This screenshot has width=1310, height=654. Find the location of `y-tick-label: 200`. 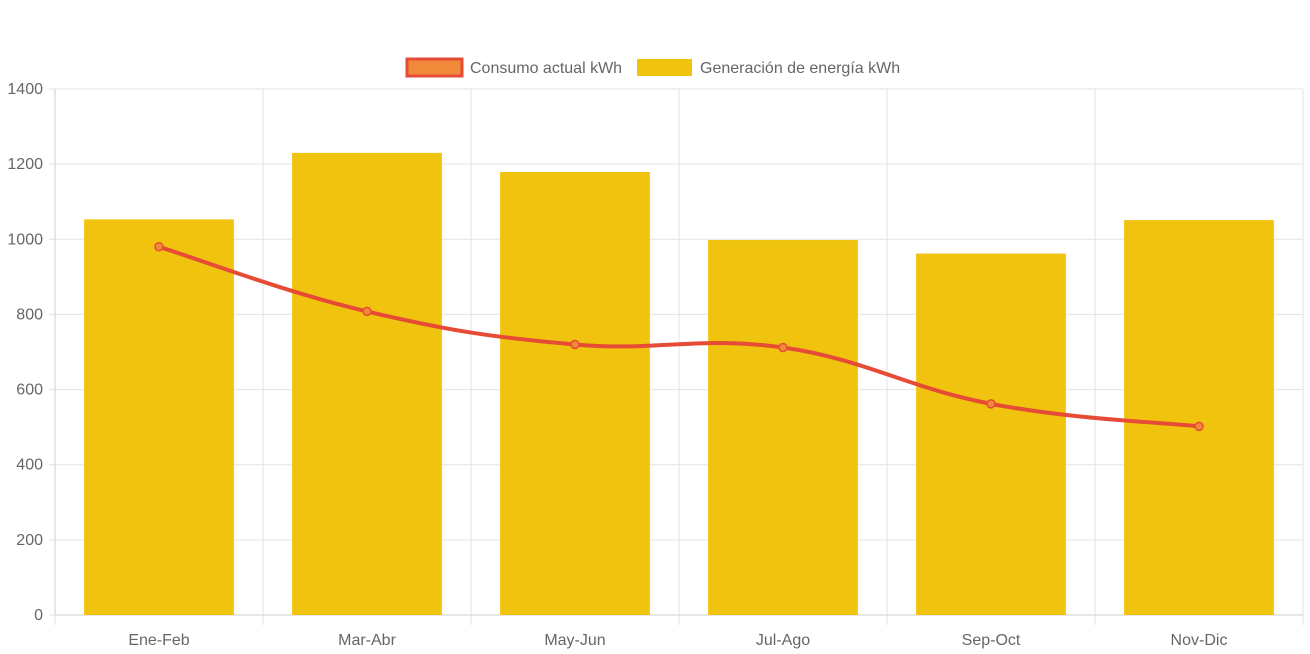

y-tick-label: 200 is located at coordinates (29, 540).